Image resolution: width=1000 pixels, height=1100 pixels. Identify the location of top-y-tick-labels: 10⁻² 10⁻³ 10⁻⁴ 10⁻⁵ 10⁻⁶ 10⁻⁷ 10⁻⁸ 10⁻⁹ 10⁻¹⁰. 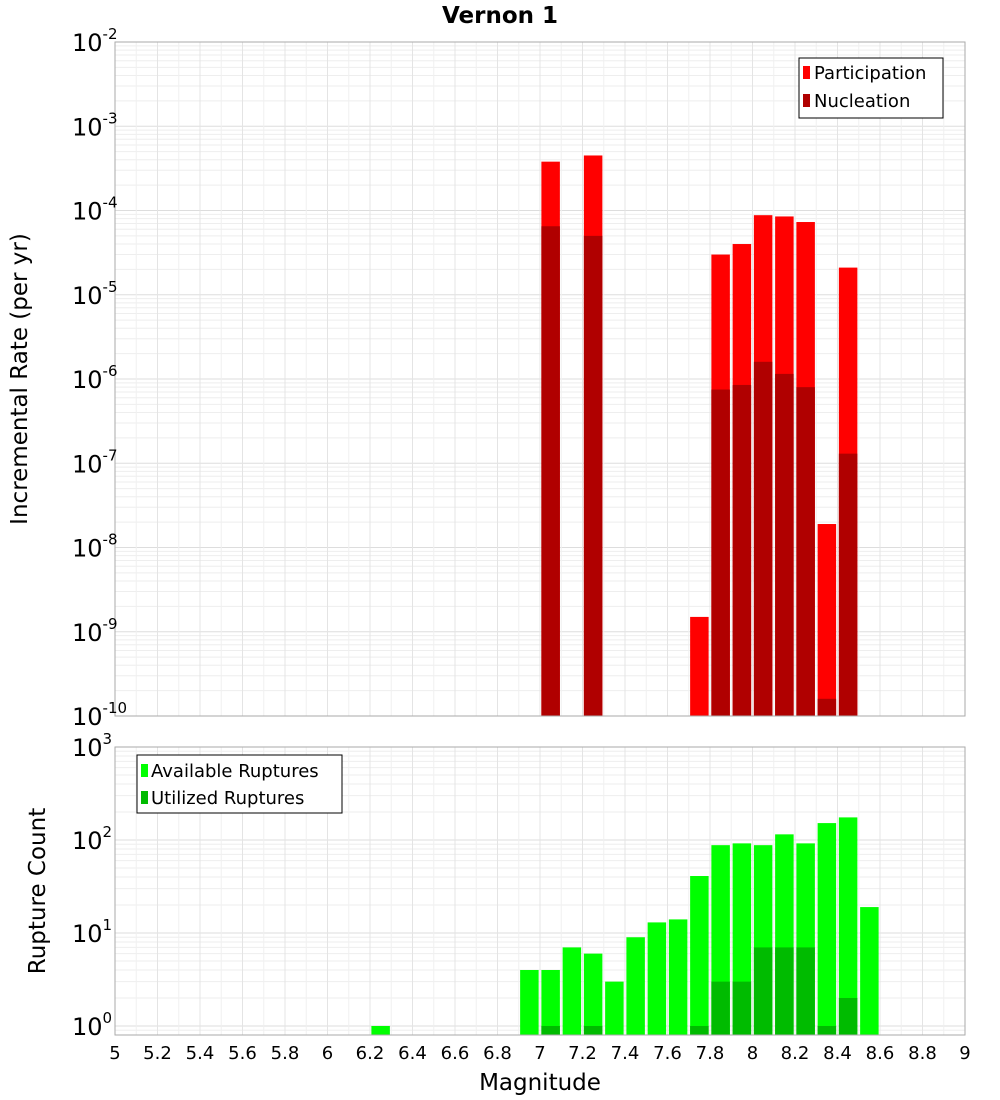
(99, 378).